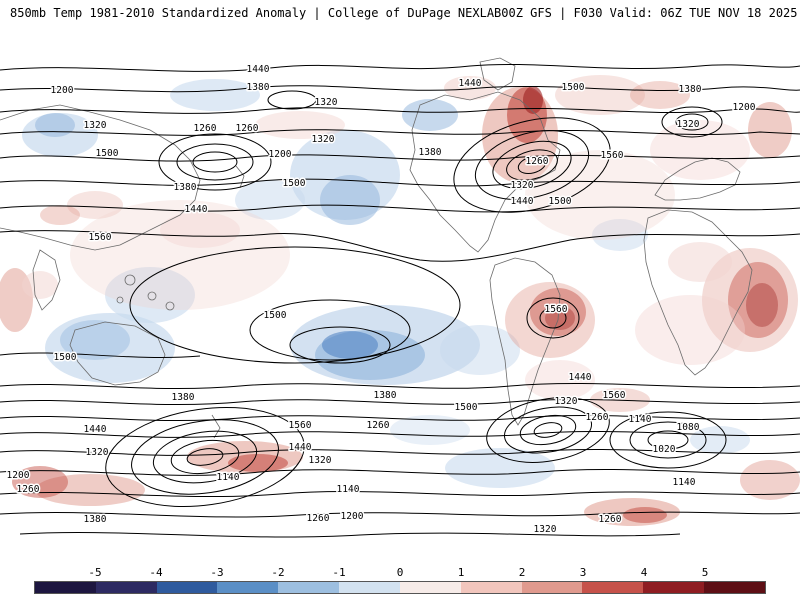  Describe the element at coordinates (688, 427) in the screenshot. I see `contour-label: 1080` at that location.